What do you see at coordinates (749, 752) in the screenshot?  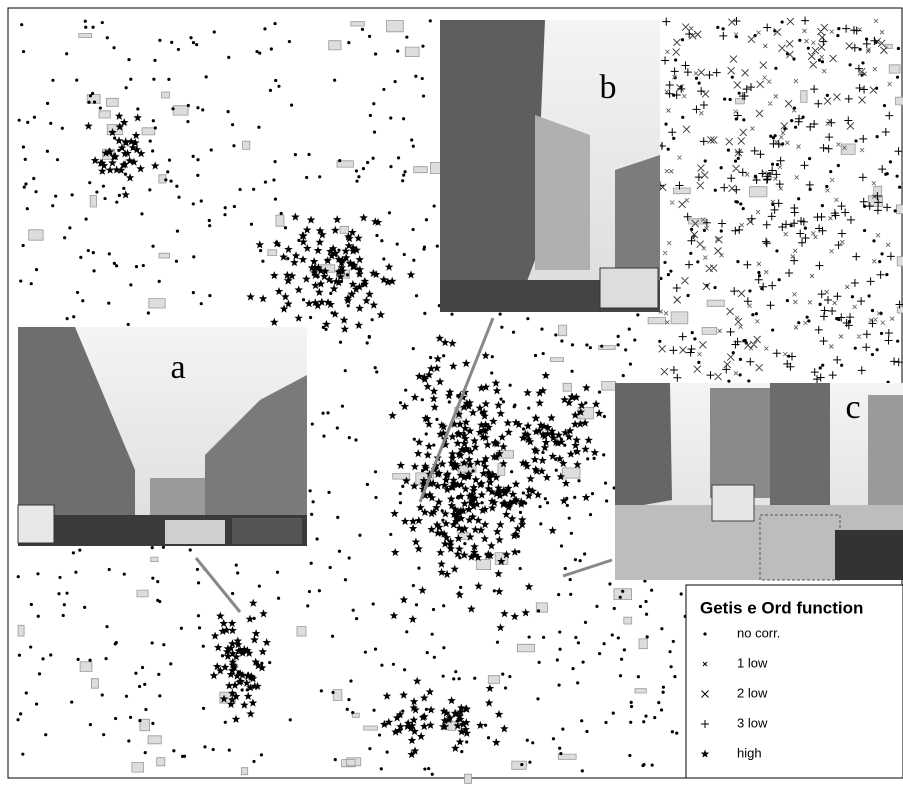 I see `legend-label: high` at bounding box center [749, 752].